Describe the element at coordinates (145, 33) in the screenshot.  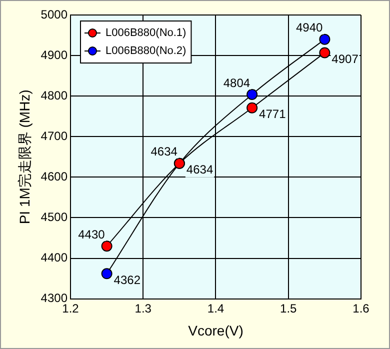
I see `legend-label: L006B880(No.1)` at that location.